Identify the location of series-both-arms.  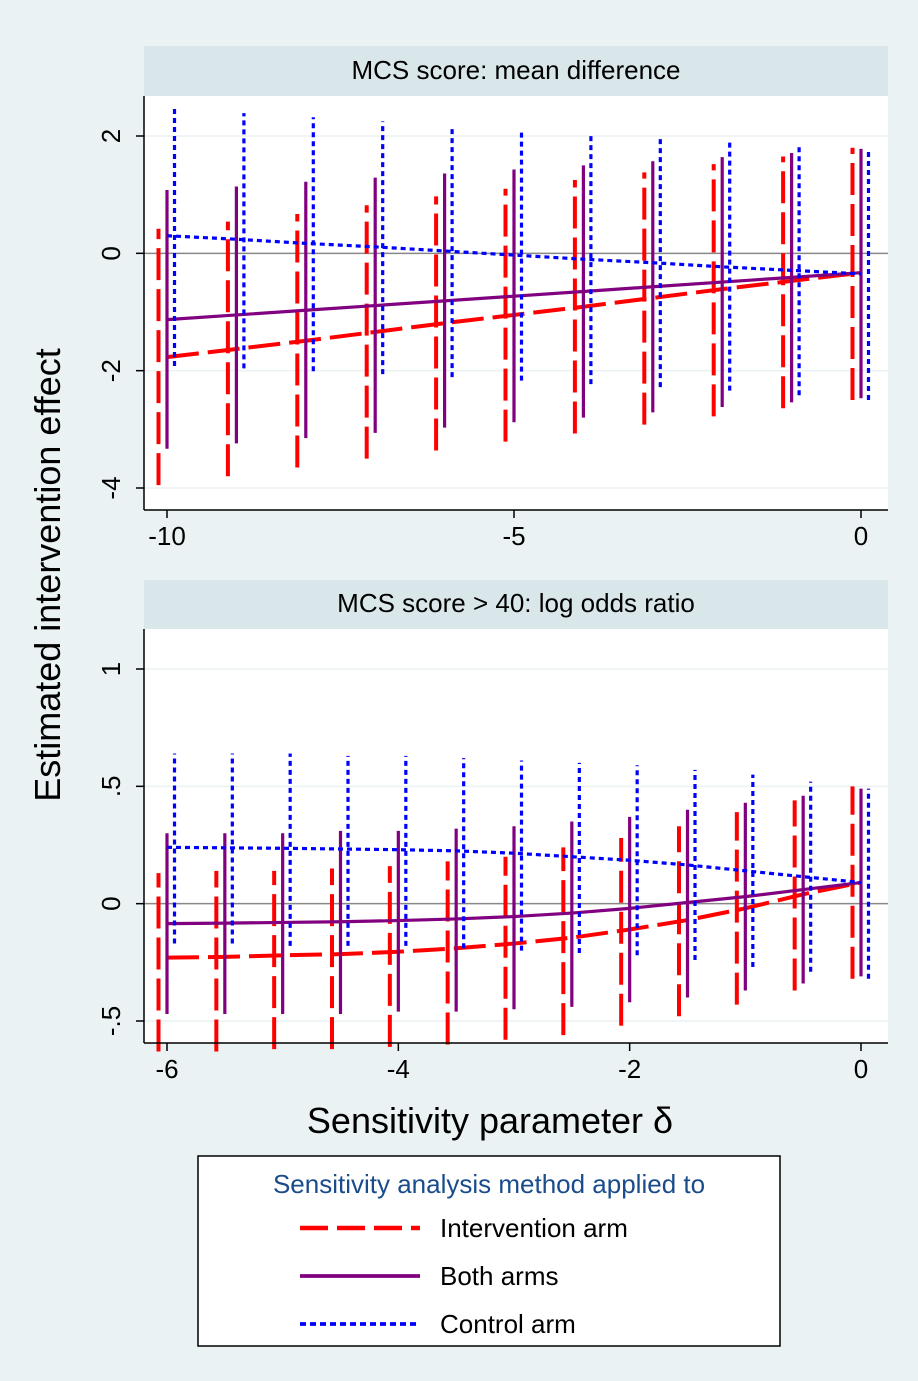
(514, 901).